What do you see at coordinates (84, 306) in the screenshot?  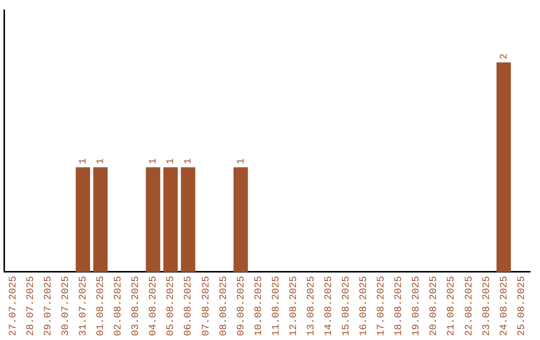 I see `x-tick-label: 31.07.2025` at bounding box center [84, 306].